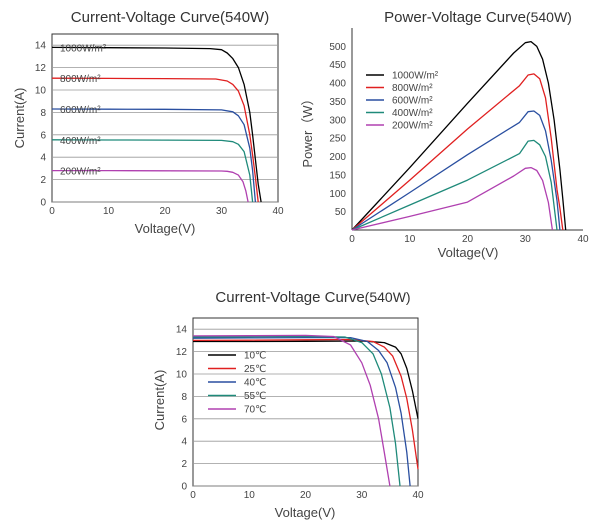 The height and width of the screenshot is (524, 605). What do you see at coordinates (337, 47) in the screenshot?
I see `y-tick-label: 500` at bounding box center [337, 47].